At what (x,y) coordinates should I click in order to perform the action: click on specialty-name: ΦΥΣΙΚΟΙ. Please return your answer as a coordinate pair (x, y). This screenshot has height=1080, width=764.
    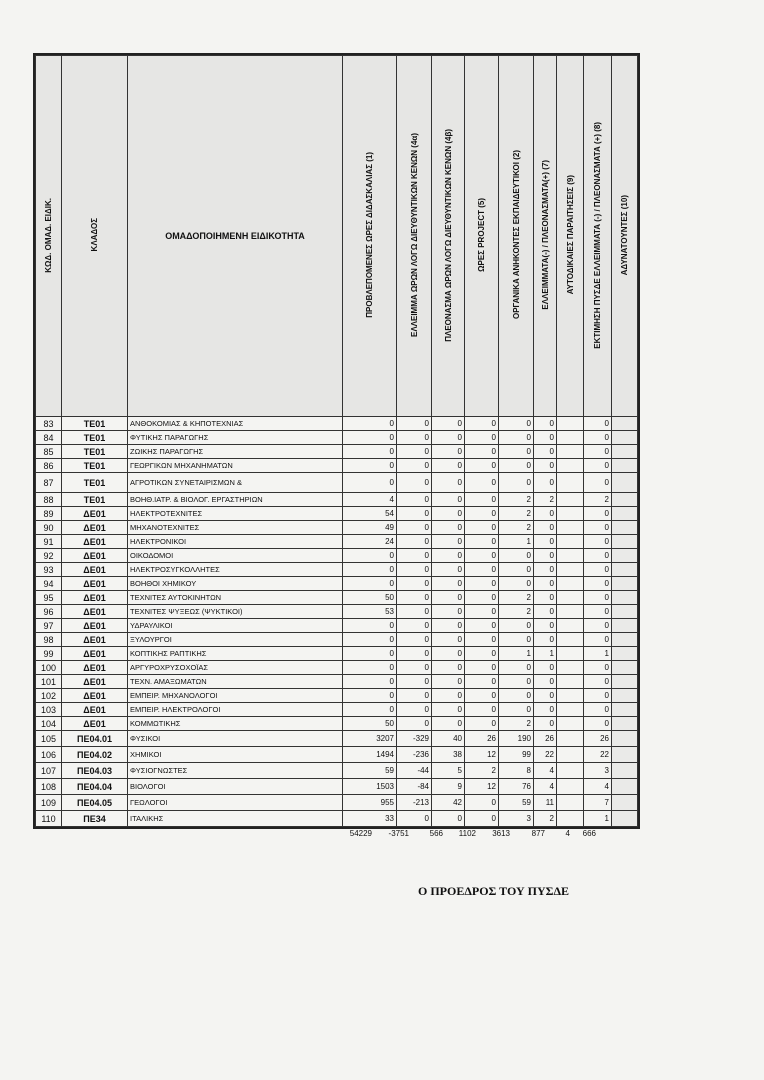
    Looking at the image, I should click on (235, 738).